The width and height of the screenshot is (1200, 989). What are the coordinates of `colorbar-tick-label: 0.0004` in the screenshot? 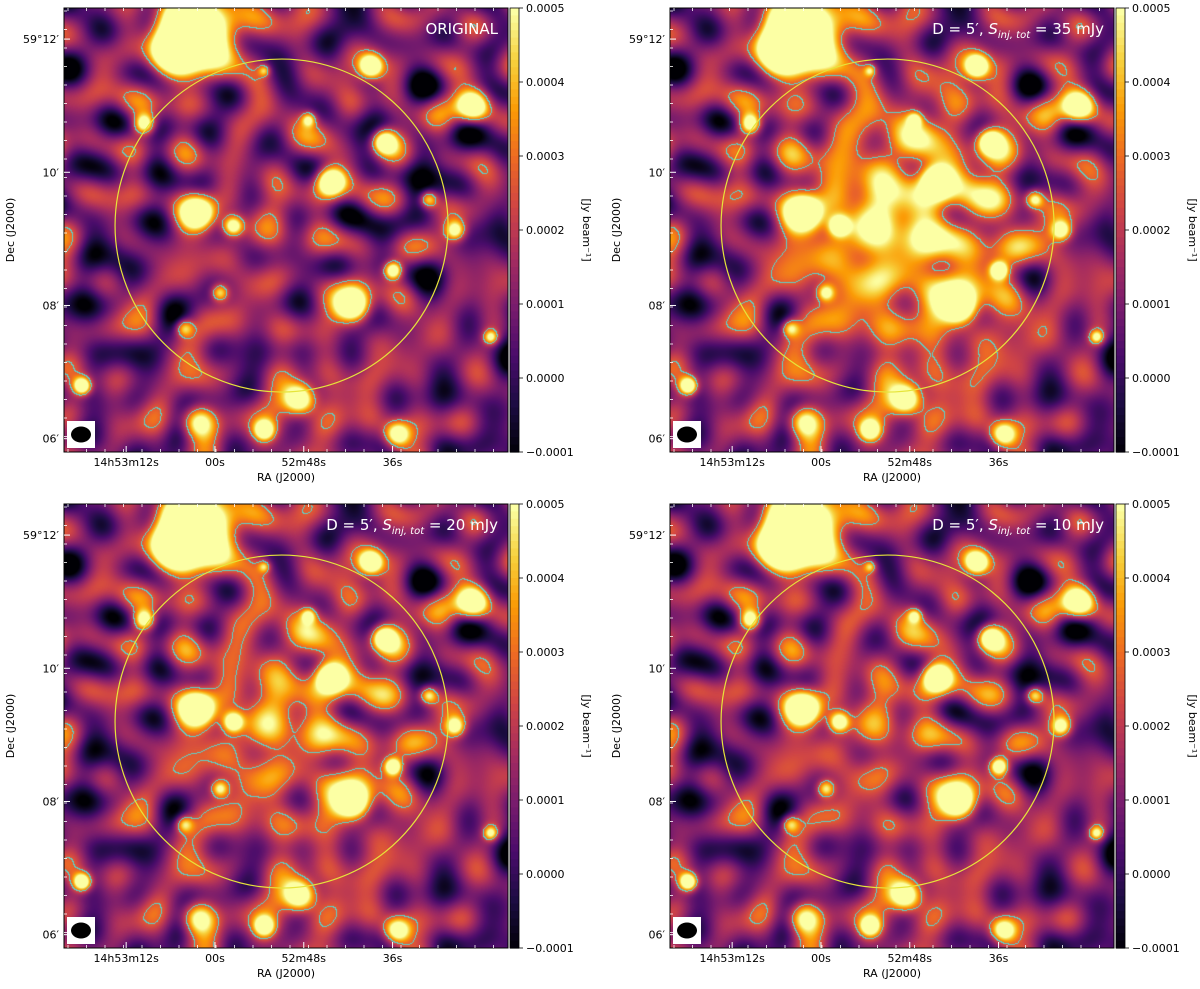 It's located at (545, 578).